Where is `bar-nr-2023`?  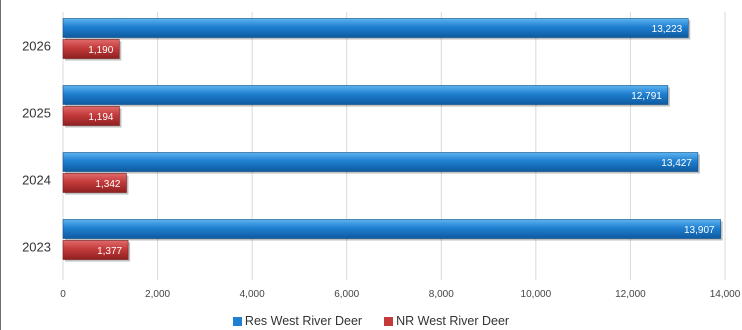
bar-nr-2023 is located at coordinates (95, 250).